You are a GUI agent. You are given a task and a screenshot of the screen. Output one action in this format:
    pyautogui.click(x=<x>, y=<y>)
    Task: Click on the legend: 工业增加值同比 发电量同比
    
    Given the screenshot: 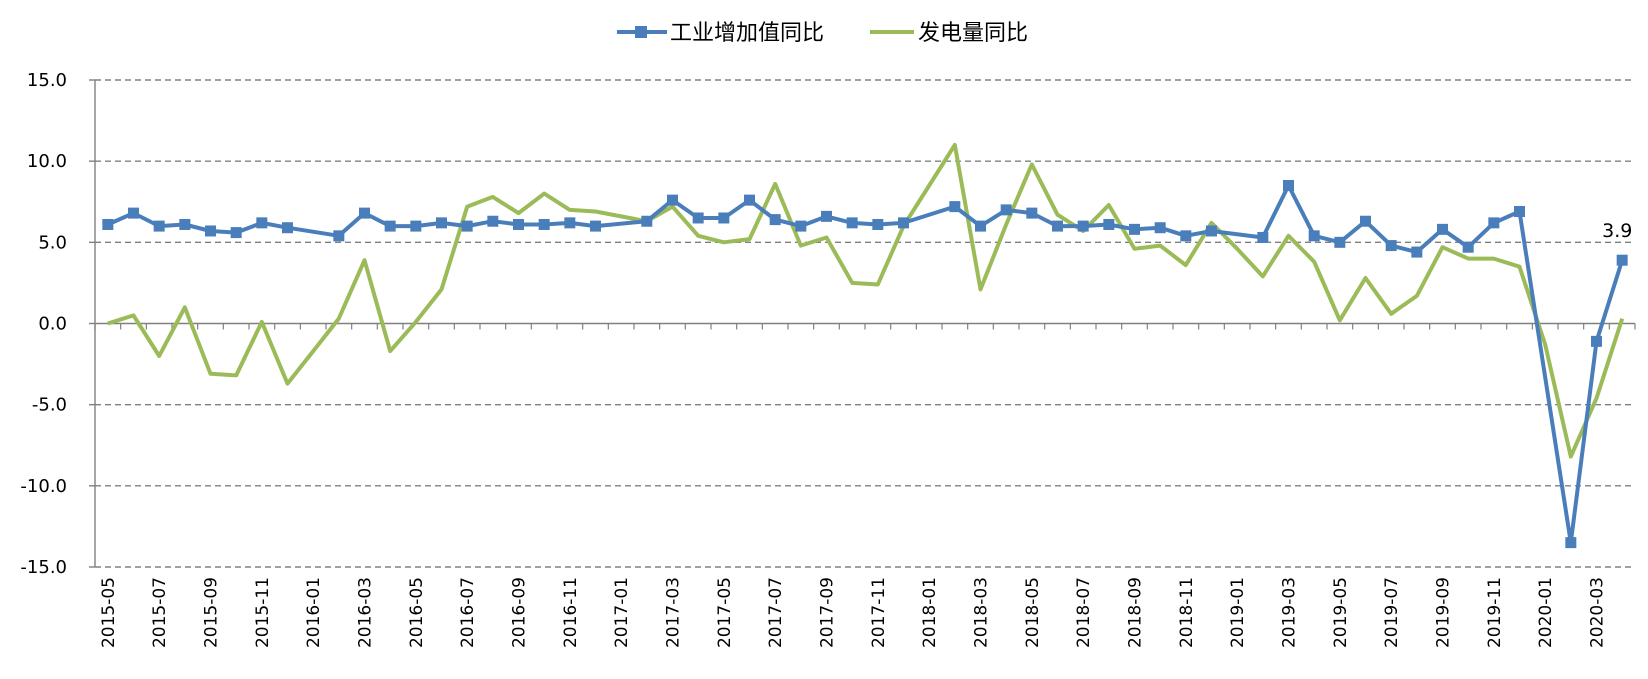 What is the action you would take?
    pyautogui.click(x=822, y=33)
    